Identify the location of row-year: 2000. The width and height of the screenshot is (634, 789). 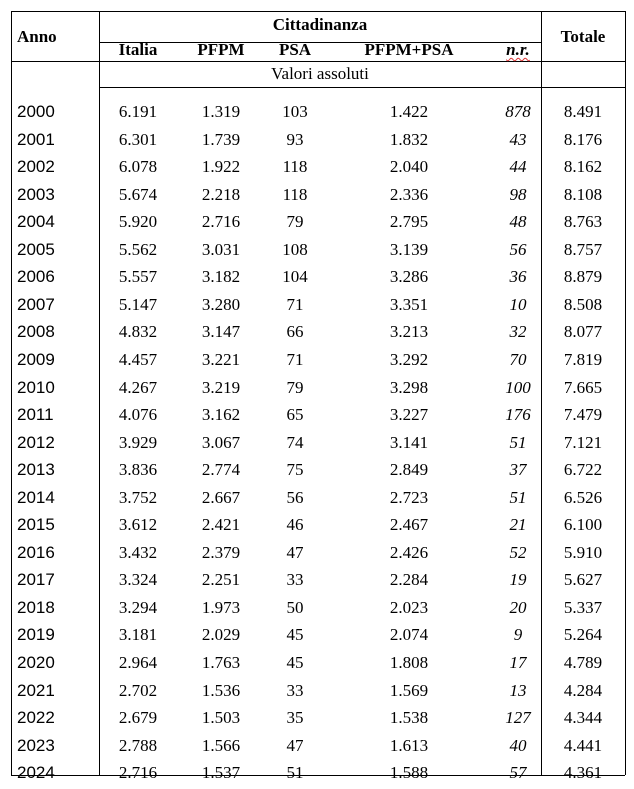
(36, 111).